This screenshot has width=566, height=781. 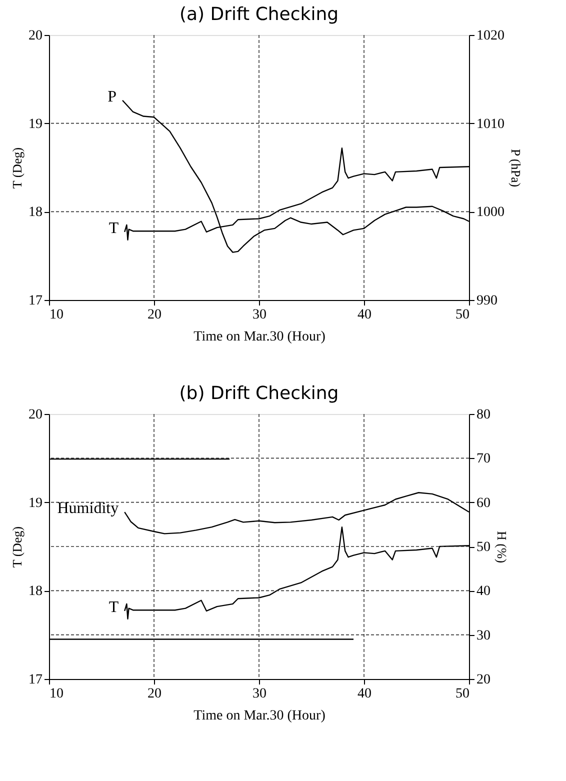 I want to click on legend-label: Humidity, so click(x=88, y=509).